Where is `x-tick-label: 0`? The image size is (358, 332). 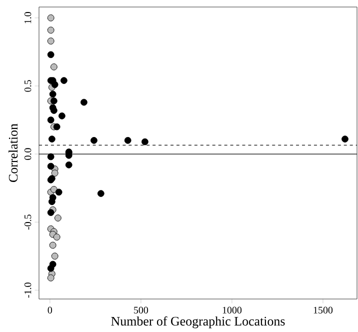 x-tick-label: 0 is located at coordinates (50, 310).